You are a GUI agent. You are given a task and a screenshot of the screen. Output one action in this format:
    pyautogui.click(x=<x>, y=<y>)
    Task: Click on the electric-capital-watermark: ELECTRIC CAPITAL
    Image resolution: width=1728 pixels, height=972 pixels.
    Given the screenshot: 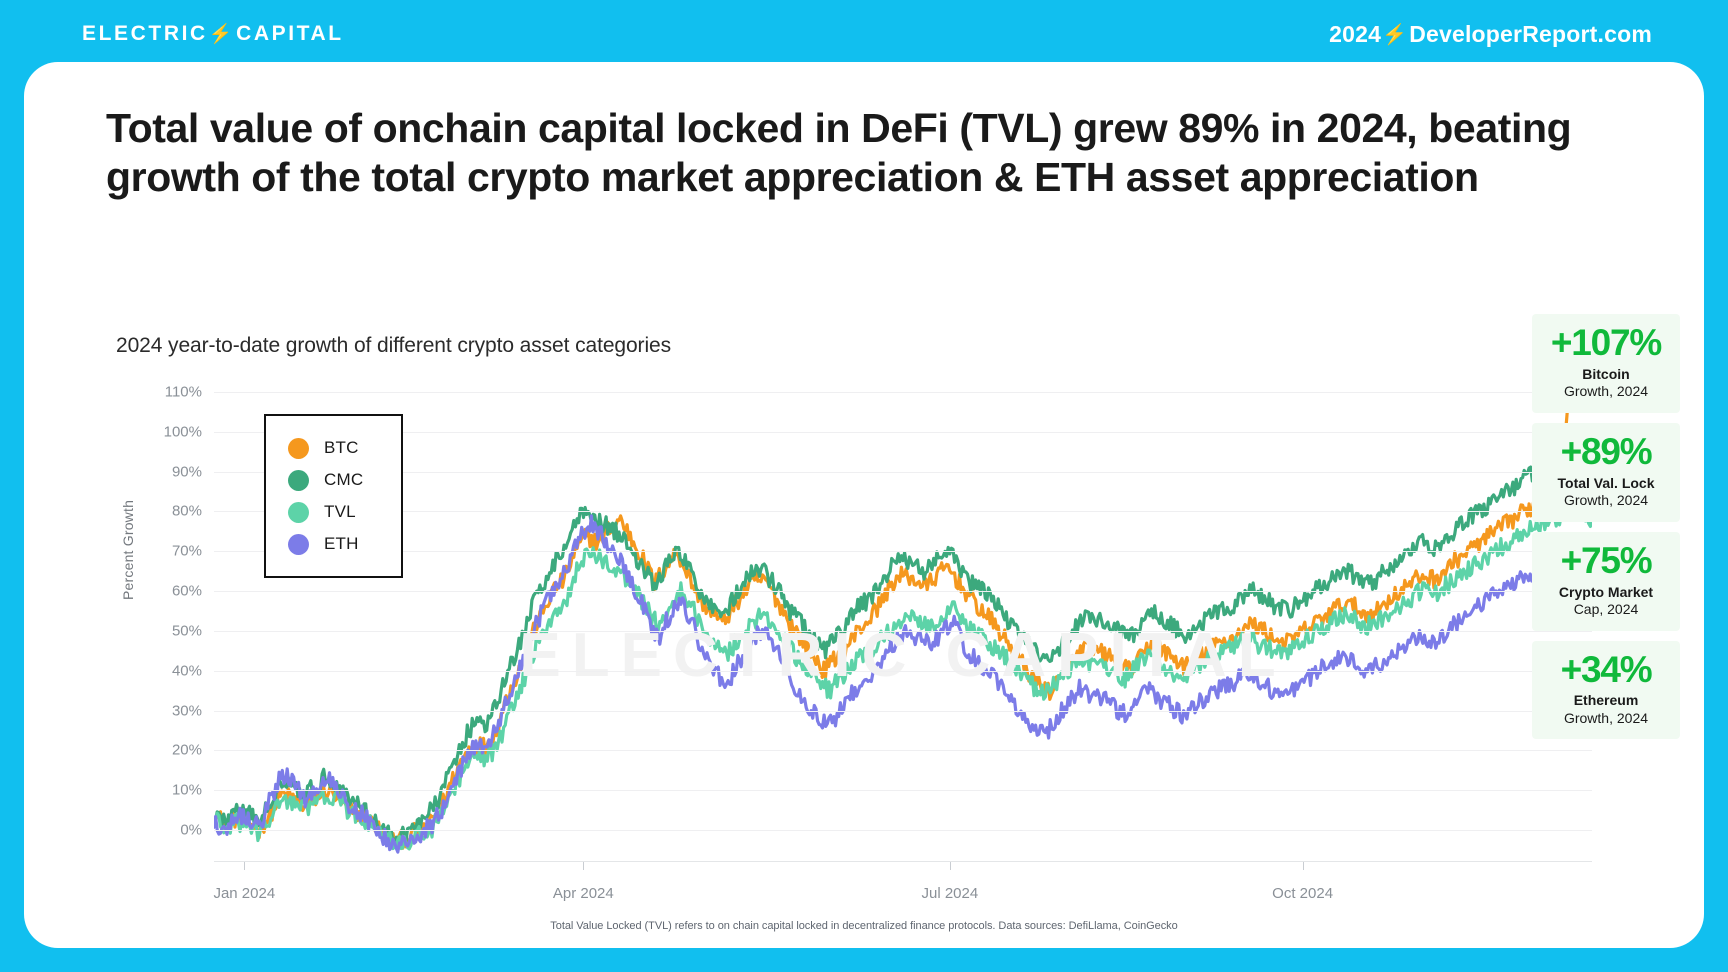 What is the action you would take?
    pyautogui.click(x=903, y=655)
    